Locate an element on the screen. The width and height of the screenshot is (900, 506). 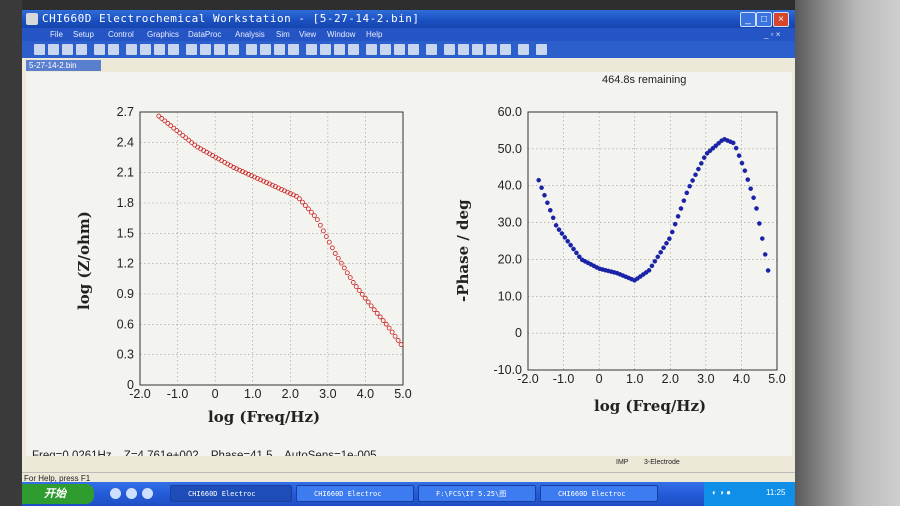
clock: 11:25 is located at coordinates (776, 492).